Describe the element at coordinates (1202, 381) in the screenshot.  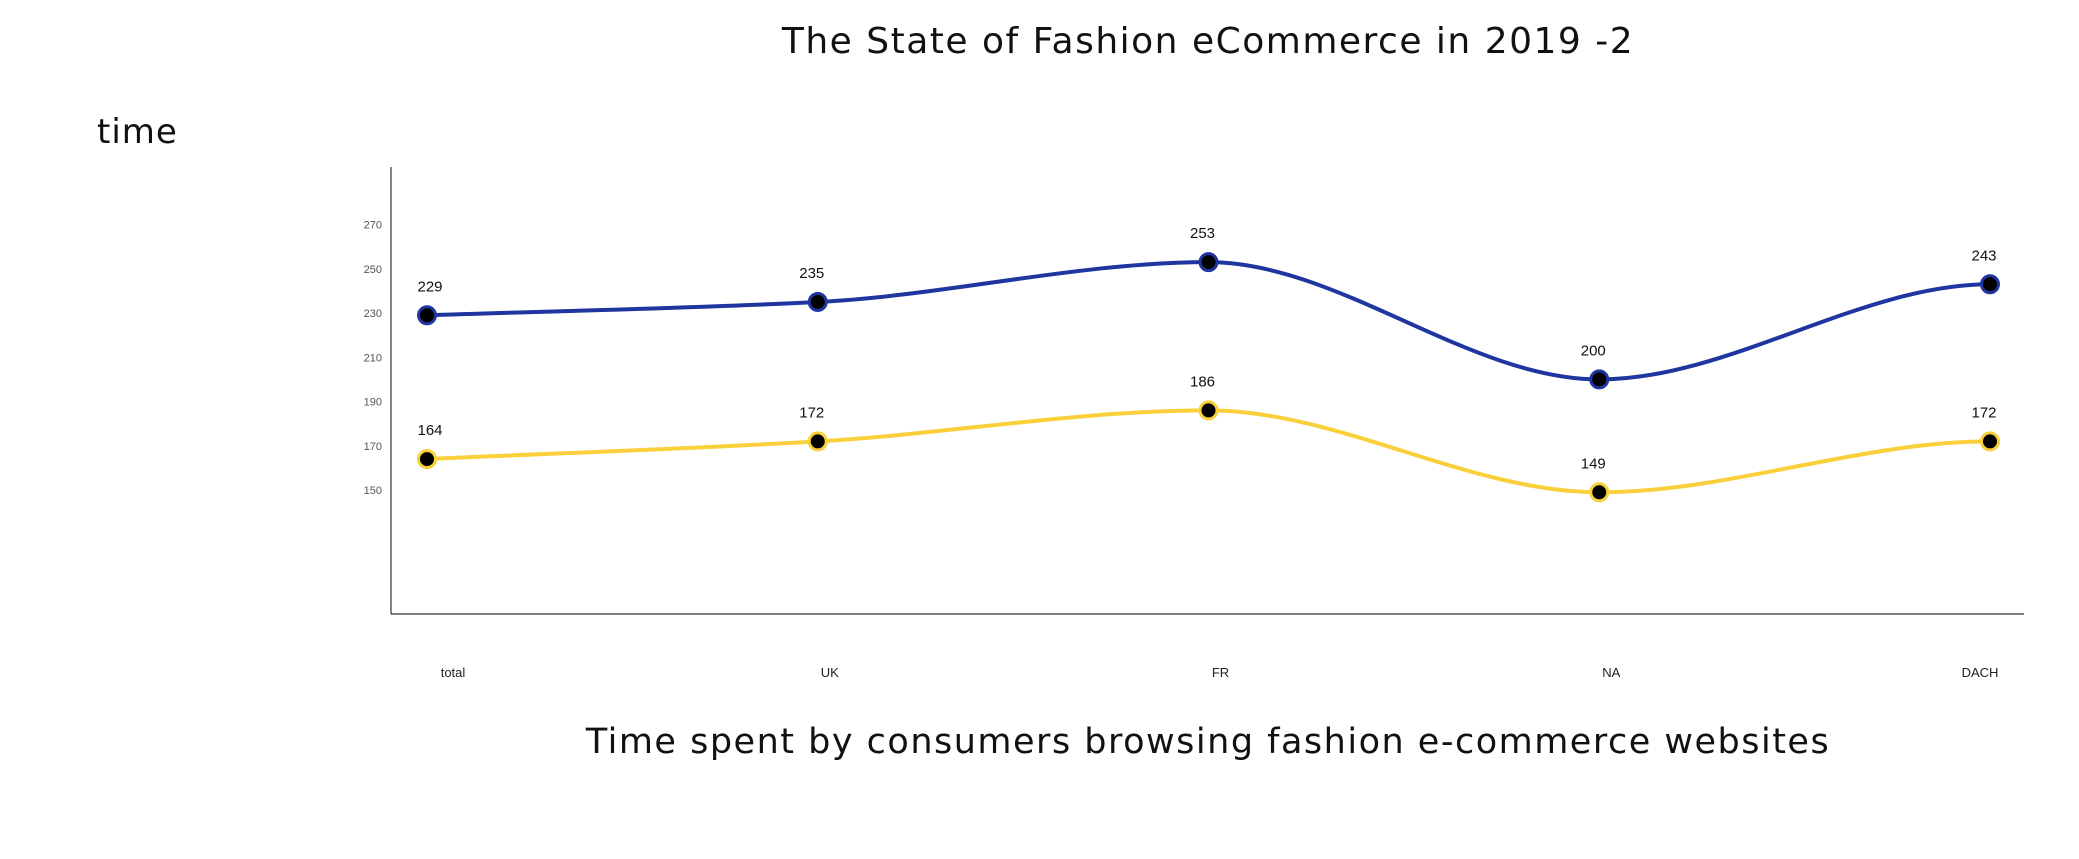
I see `data-label: 186` at that location.